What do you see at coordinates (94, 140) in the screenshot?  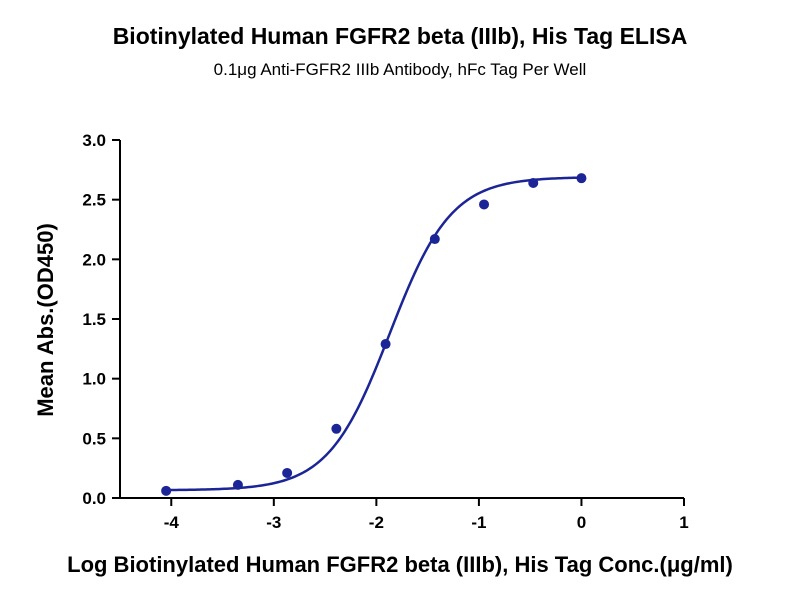 I see `y-tick-label: 3.0` at bounding box center [94, 140].